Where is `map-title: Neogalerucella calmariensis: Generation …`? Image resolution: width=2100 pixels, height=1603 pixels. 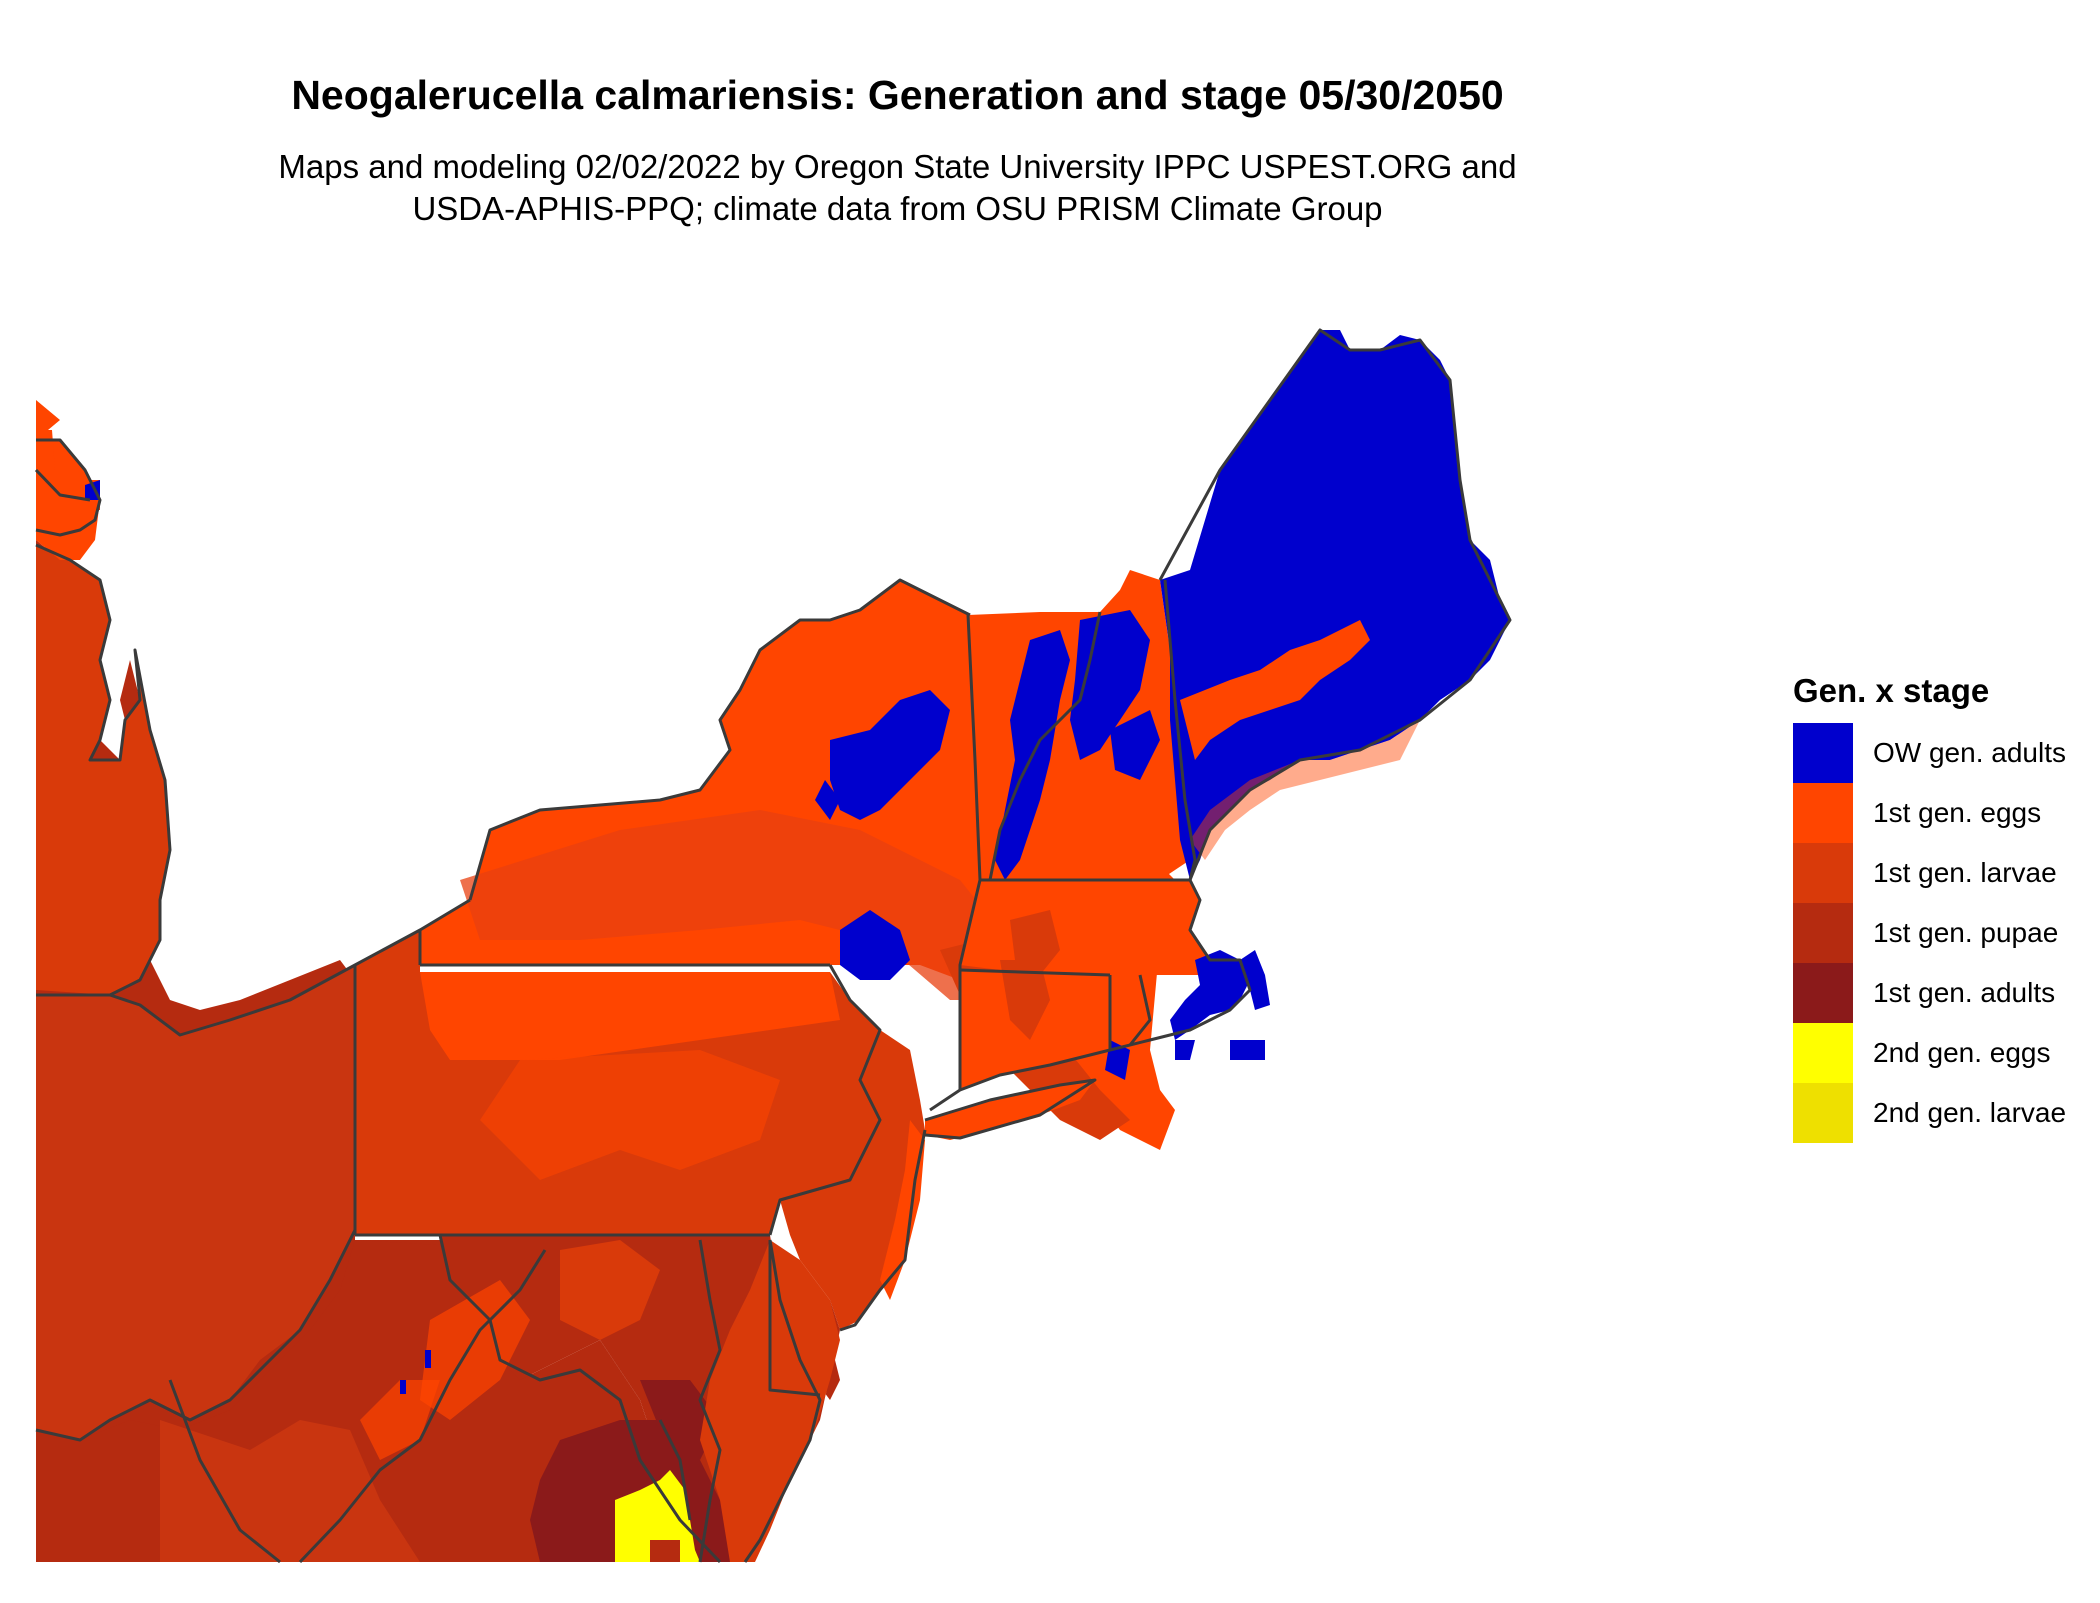 map-title: Neogalerucella calmariensis: Generation … is located at coordinates (897, 95).